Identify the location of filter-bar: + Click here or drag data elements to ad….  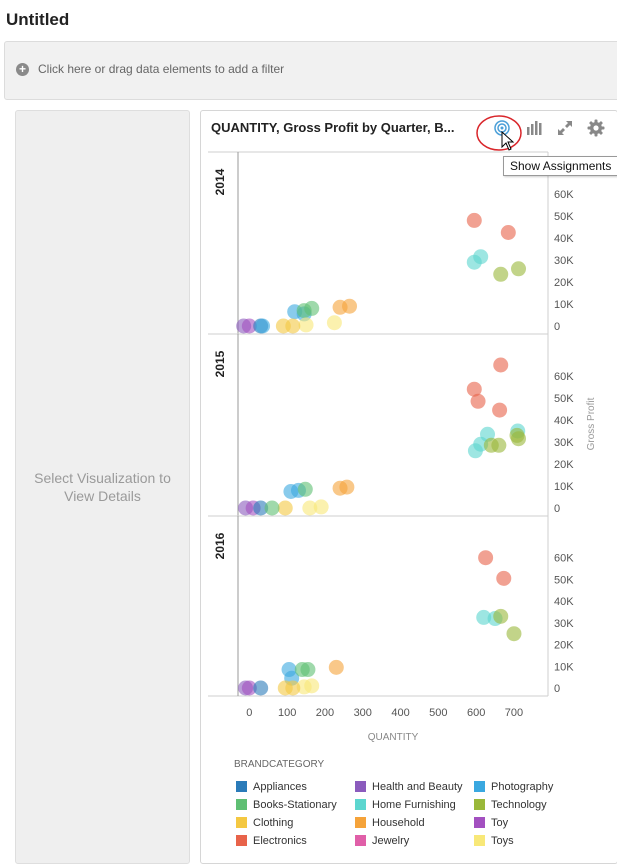
(310, 70).